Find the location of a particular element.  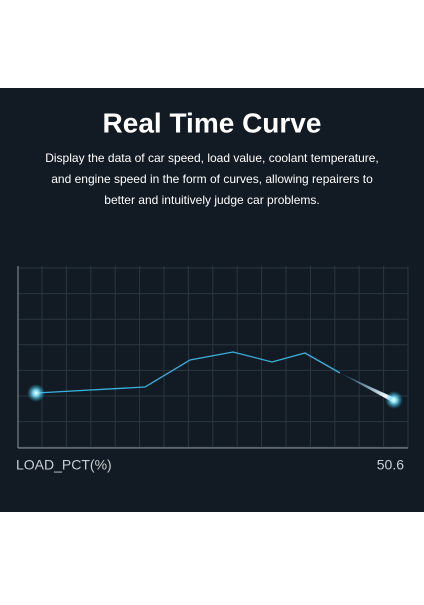

curve-value: 50.6 is located at coordinates (390, 465).